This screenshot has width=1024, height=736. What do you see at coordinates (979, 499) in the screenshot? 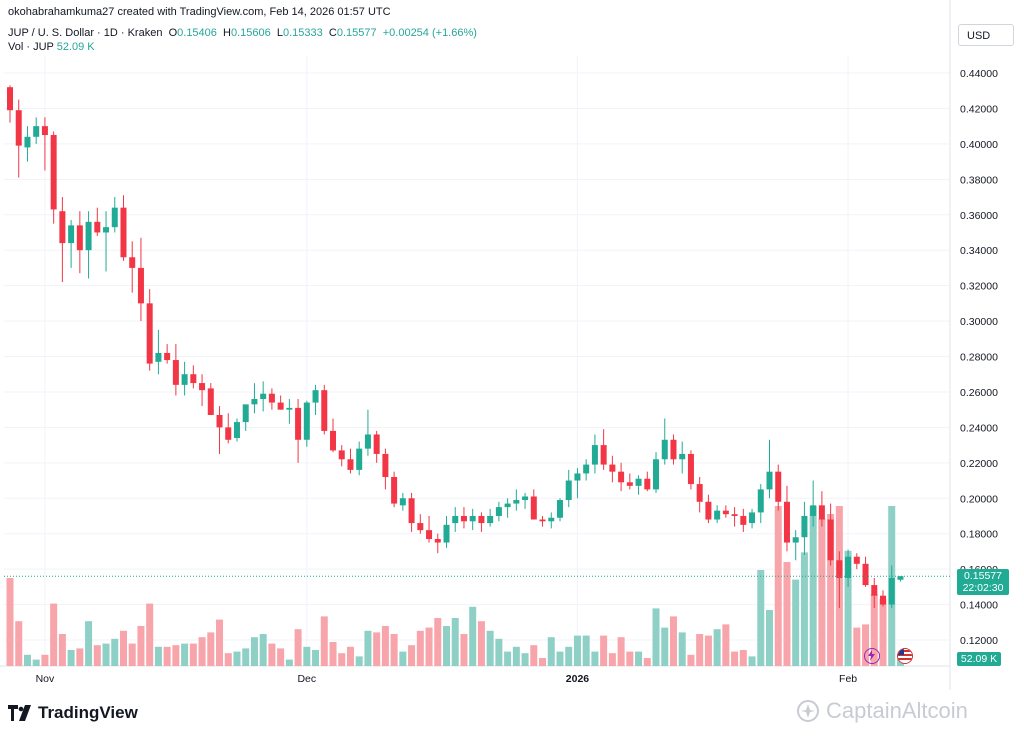
I see `y-tick-label: 0.20000` at bounding box center [979, 499].